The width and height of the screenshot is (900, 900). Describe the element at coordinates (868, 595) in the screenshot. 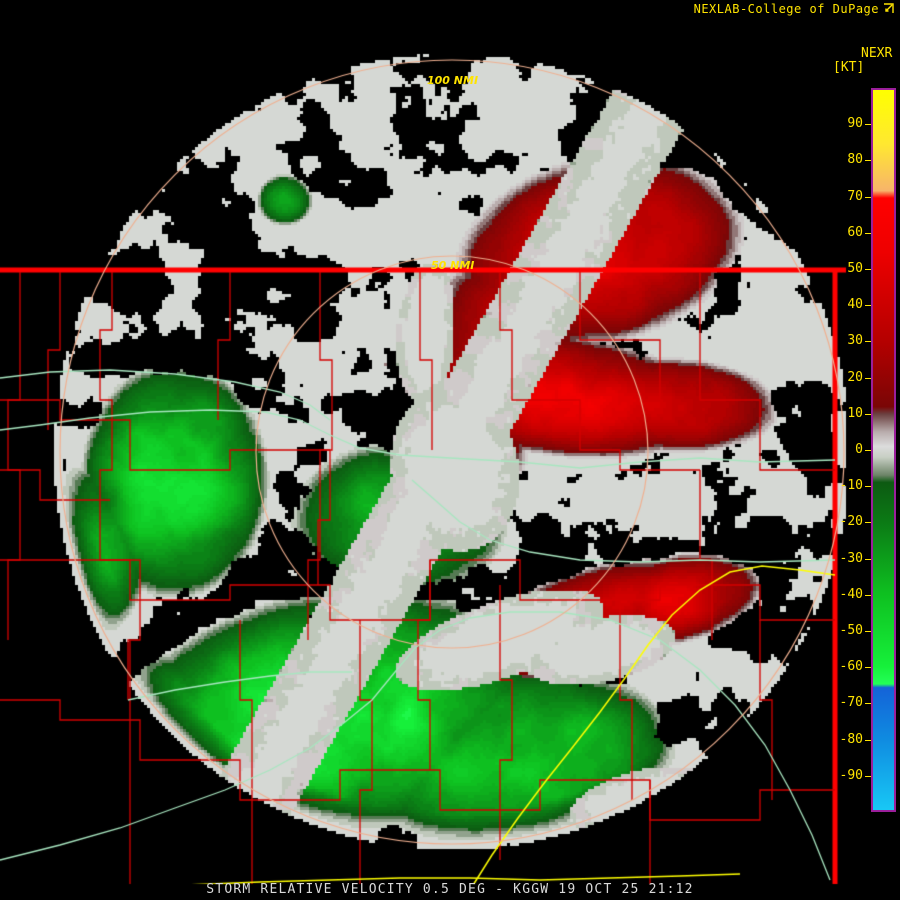

I see `colorbar-tickmark--40` at that location.